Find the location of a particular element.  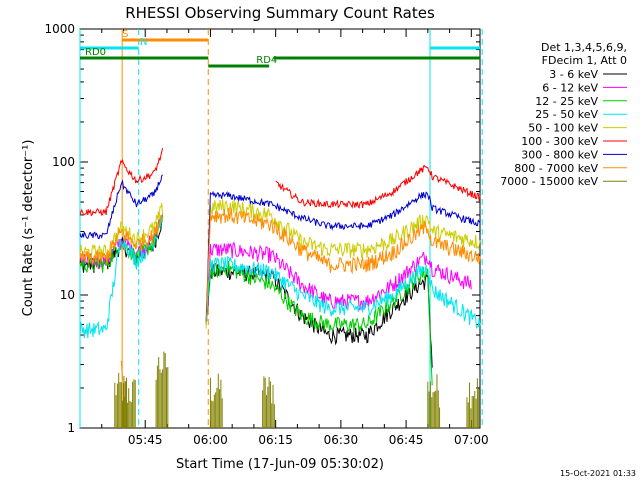

chart-title: RHESSI Observing Summary Count Rates is located at coordinates (280, 13).